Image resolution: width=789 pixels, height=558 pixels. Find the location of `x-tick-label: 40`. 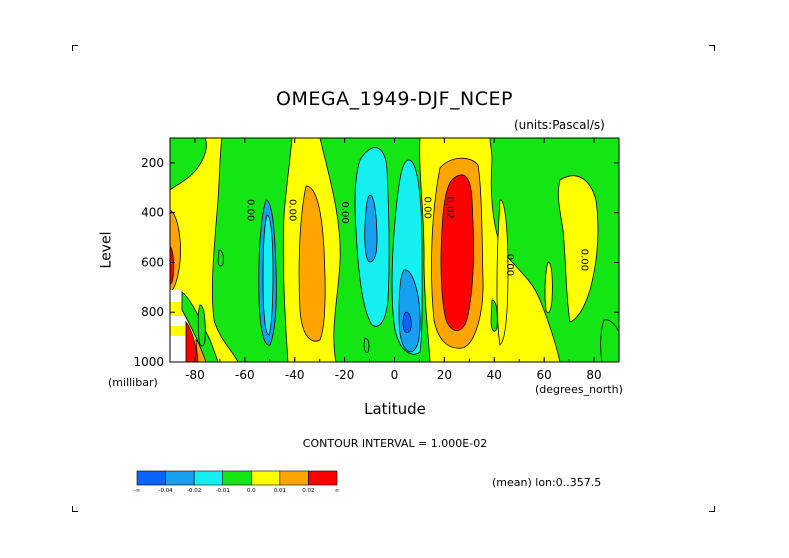

x-tick-label: 40 is located at coordinates (494, 375).